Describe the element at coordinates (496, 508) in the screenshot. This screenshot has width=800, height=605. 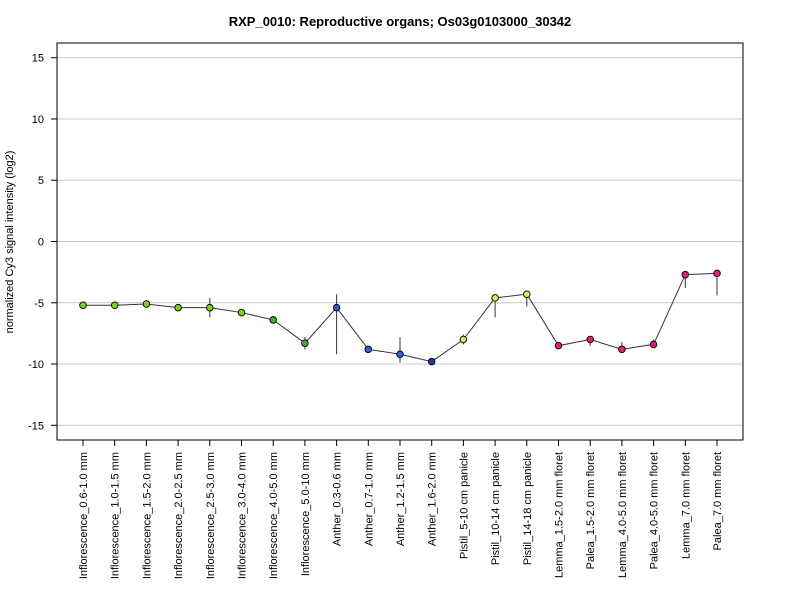
I see `x-tick-label: Pistil_10-14 cm panicle` at that location.